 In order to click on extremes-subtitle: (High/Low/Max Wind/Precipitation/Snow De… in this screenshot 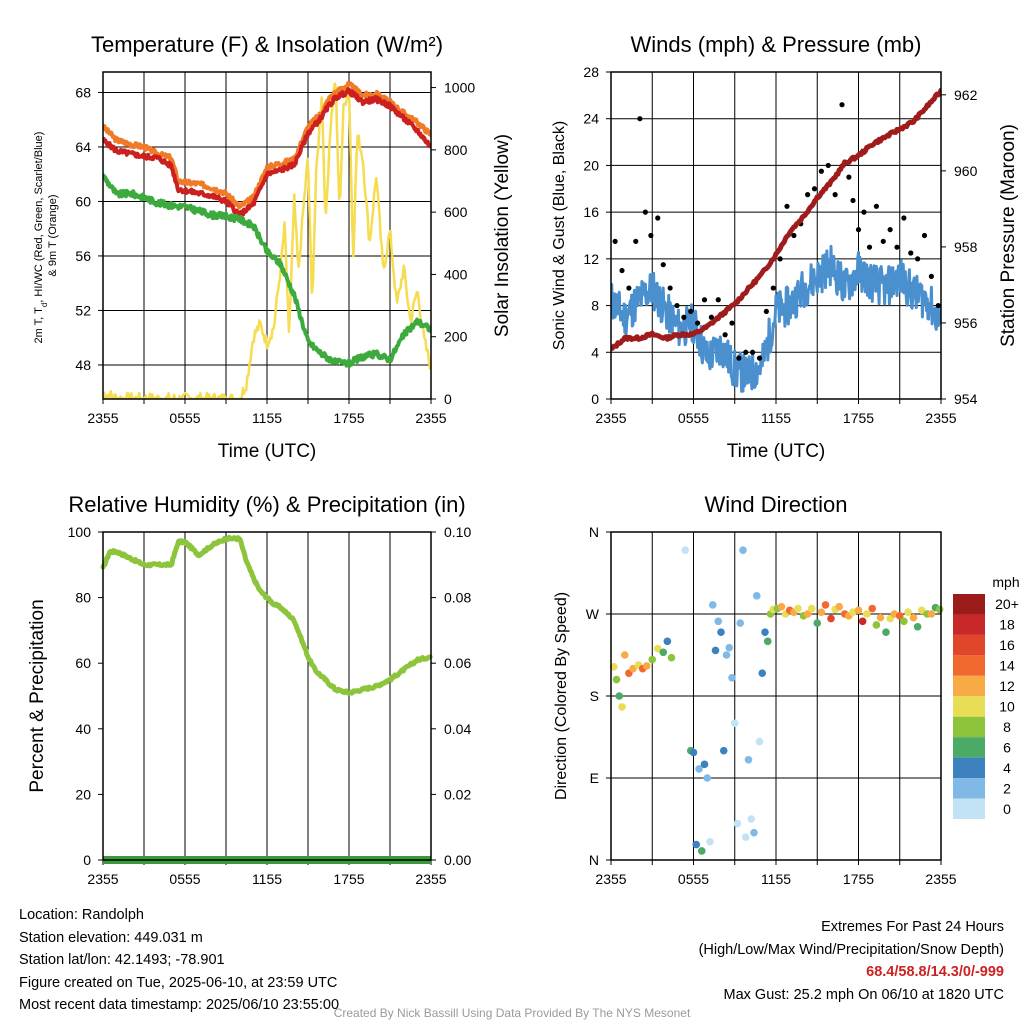, I will do `click(851, 949)`.